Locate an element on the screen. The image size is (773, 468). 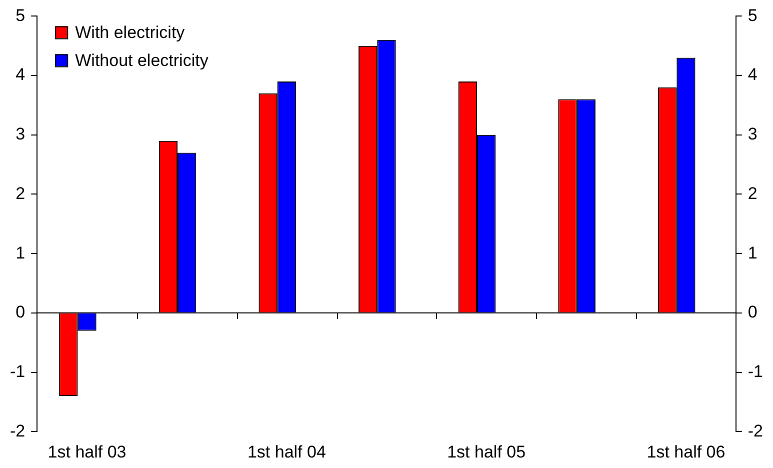
legend-label: Without electricity is located at coordinates (142, 60).